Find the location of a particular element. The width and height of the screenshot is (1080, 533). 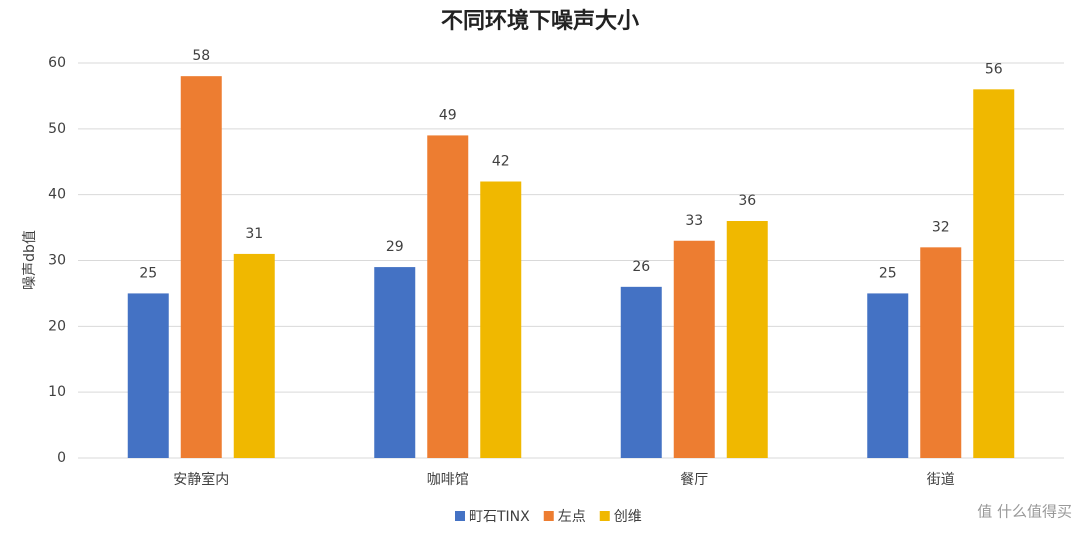

value-label: 58 is located at coordinates (201, 56).